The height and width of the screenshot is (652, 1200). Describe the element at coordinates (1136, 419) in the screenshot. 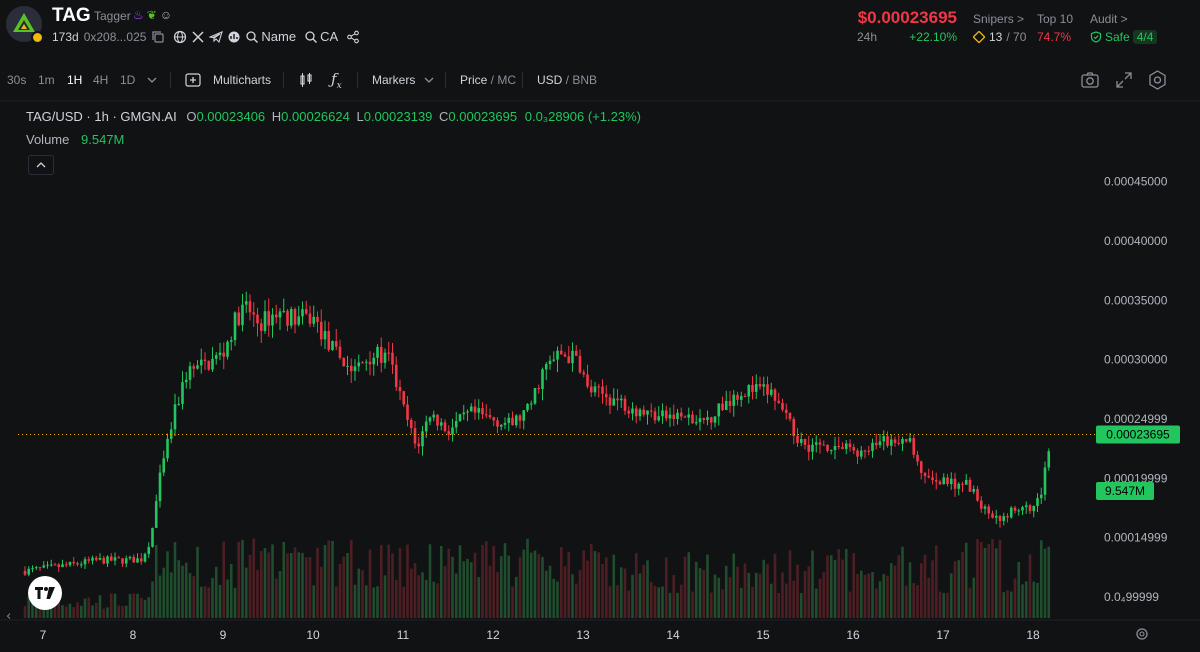

I see `y-tick-label: 0.00024999` at that location.